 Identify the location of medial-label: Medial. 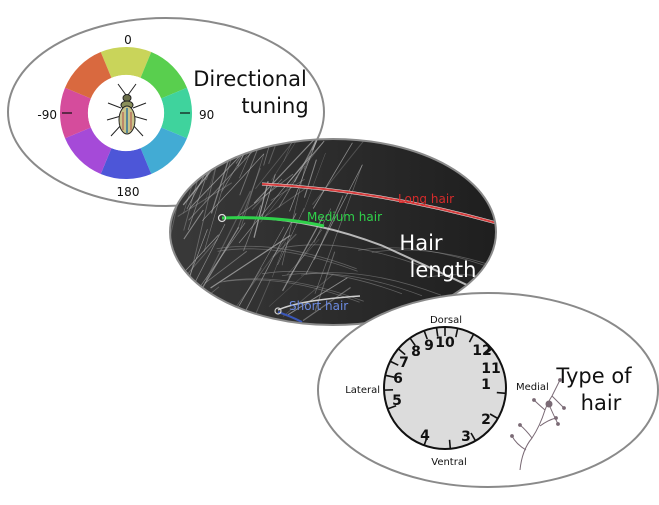
(532, 387).